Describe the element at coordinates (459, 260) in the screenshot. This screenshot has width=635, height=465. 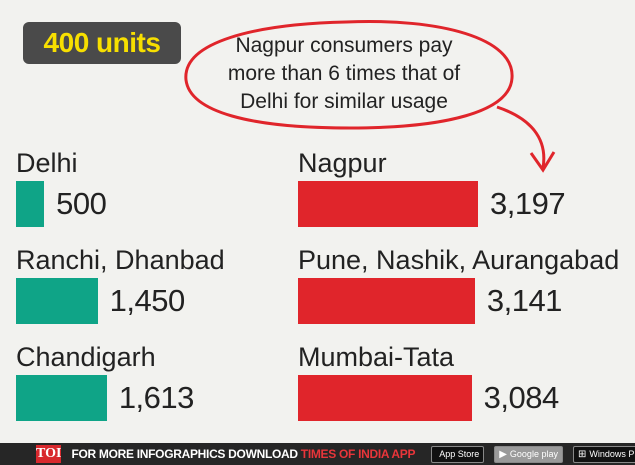
I see `category-label: Pune, Nashik, Aurangabad` at that location.